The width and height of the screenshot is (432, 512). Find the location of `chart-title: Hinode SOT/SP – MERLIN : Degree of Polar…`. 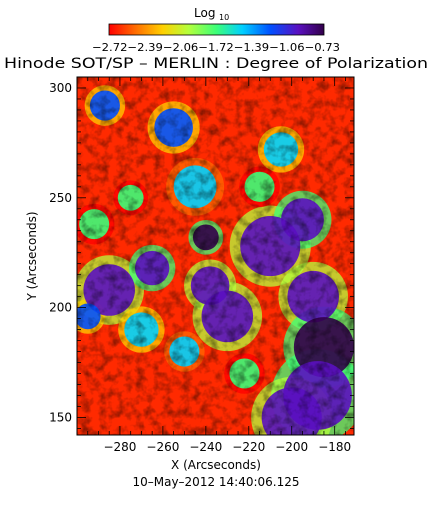

chart-title: Hinode SOT/SP – MERLIN : Degree of Polar… is located at coordinates (216, 64).